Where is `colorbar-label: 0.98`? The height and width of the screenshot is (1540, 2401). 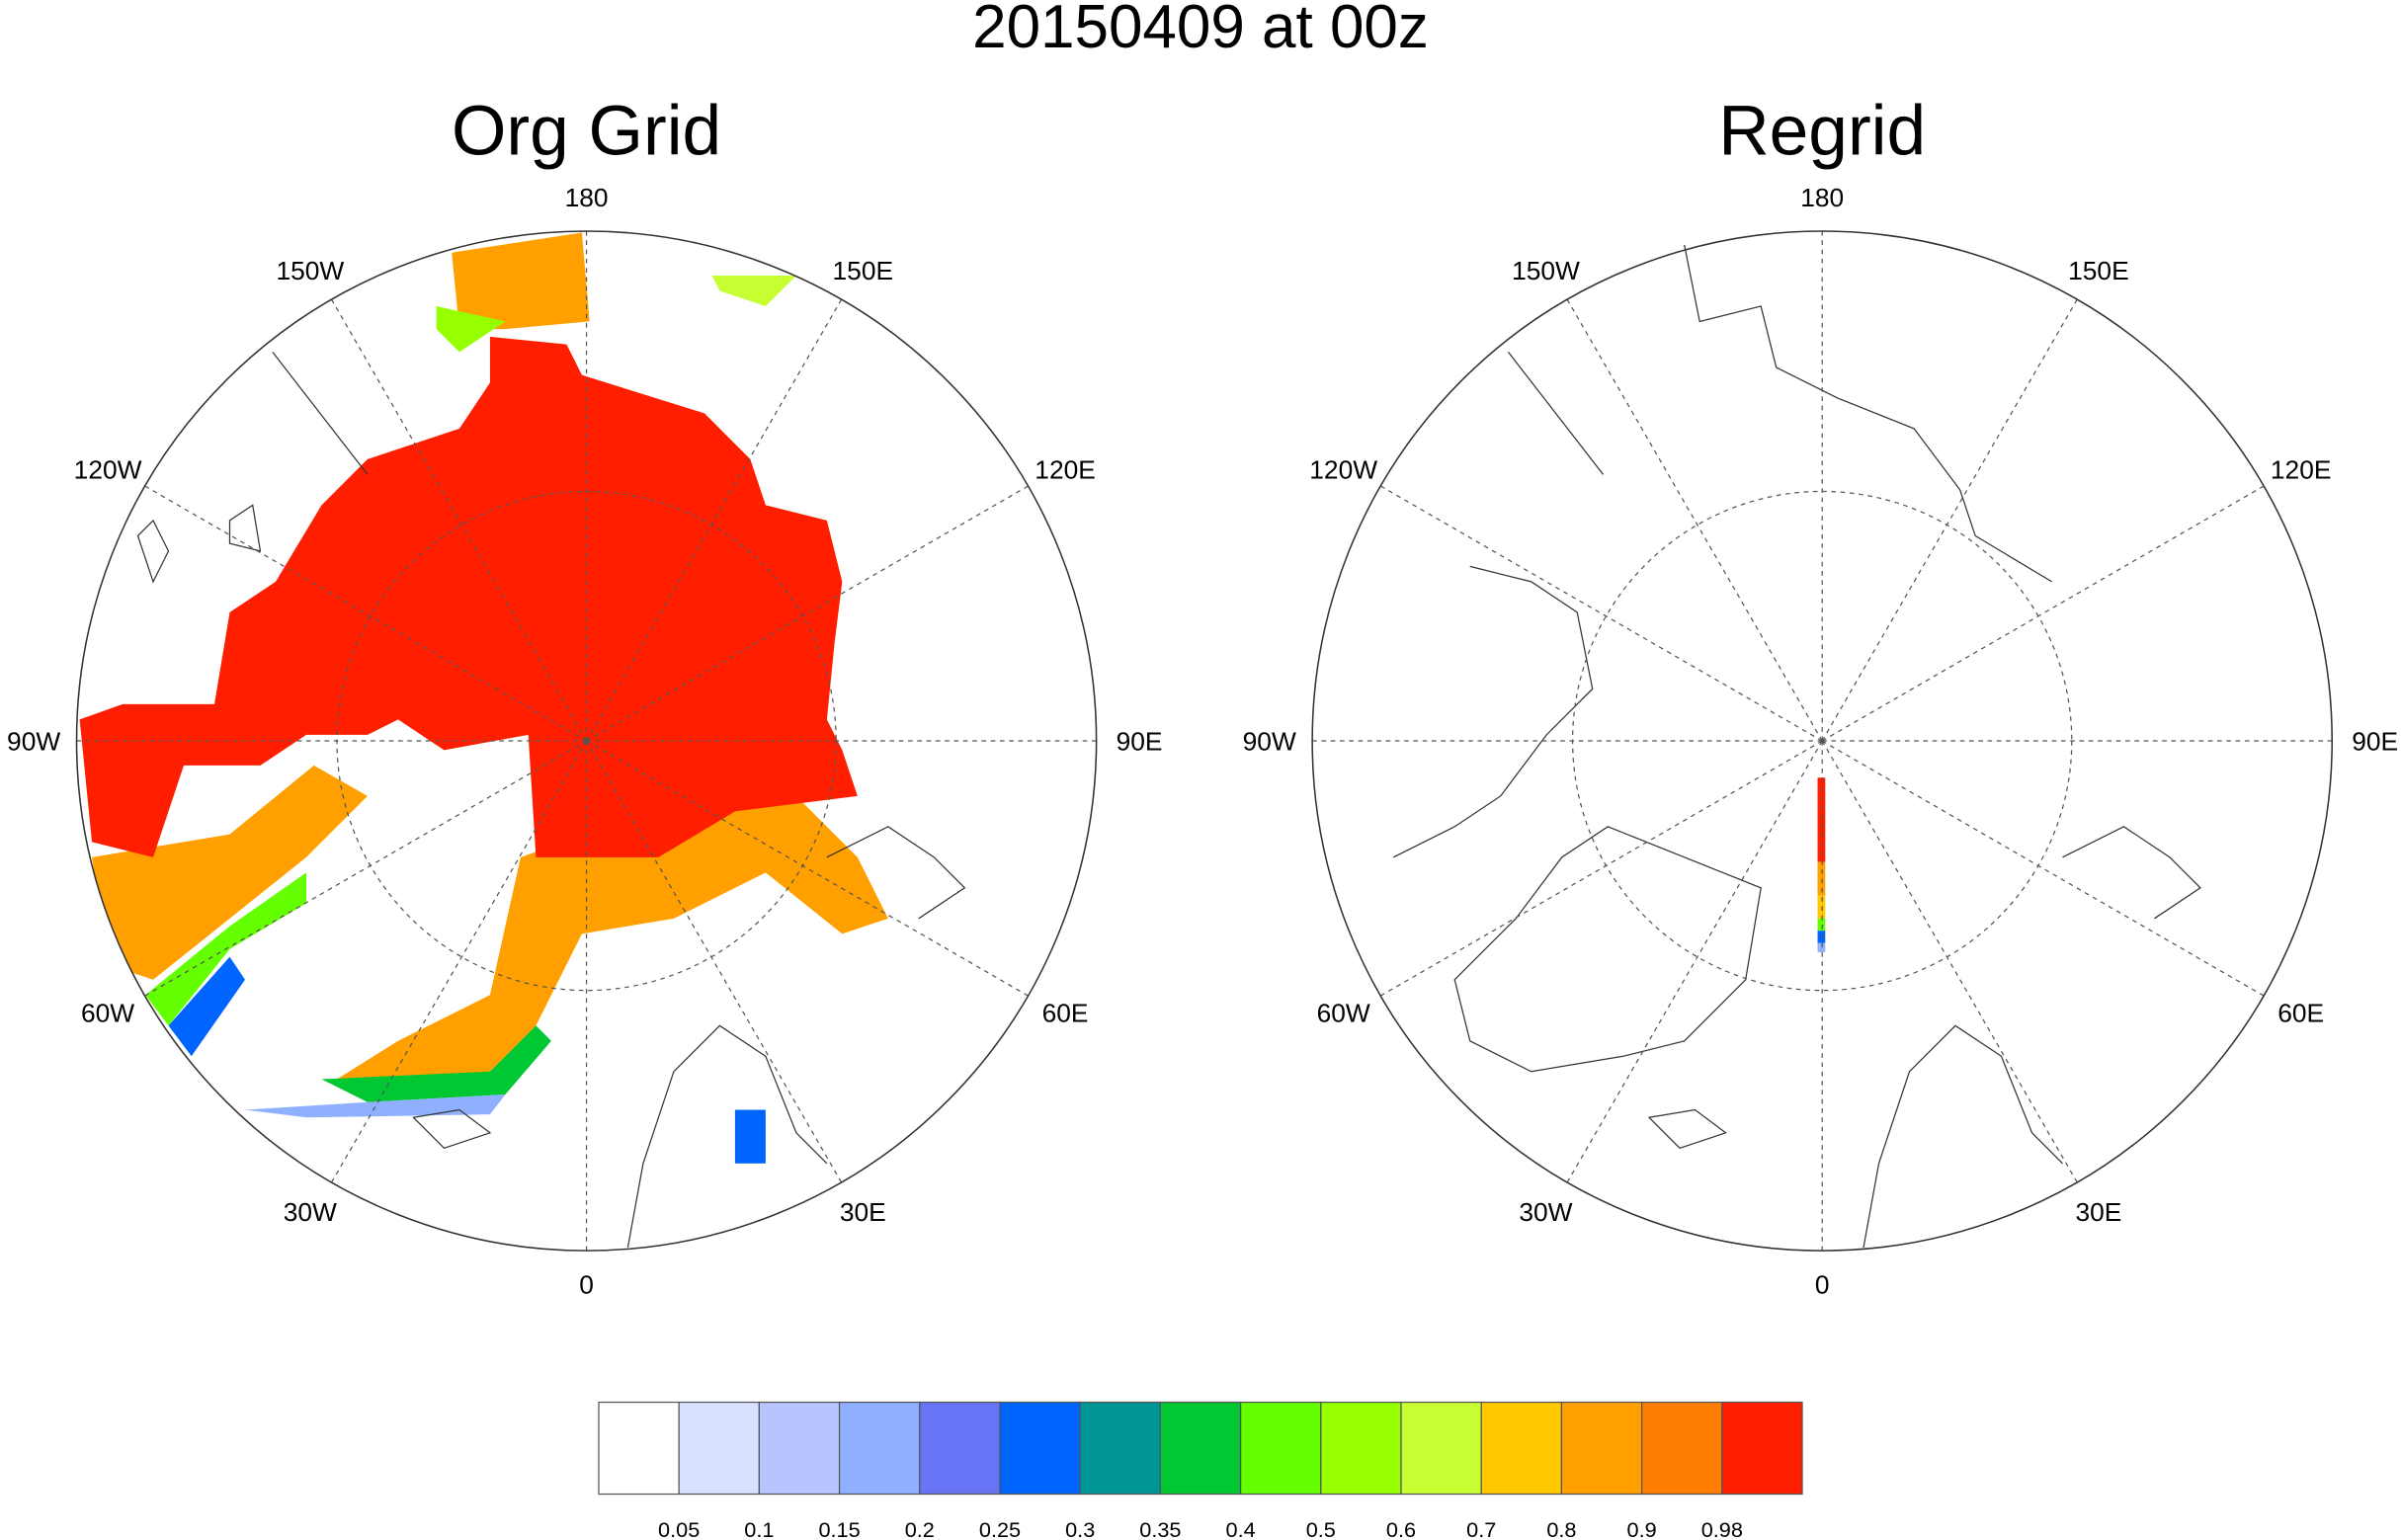 colorbar-label: 0.98 is located at coordinates (1722, 1528).